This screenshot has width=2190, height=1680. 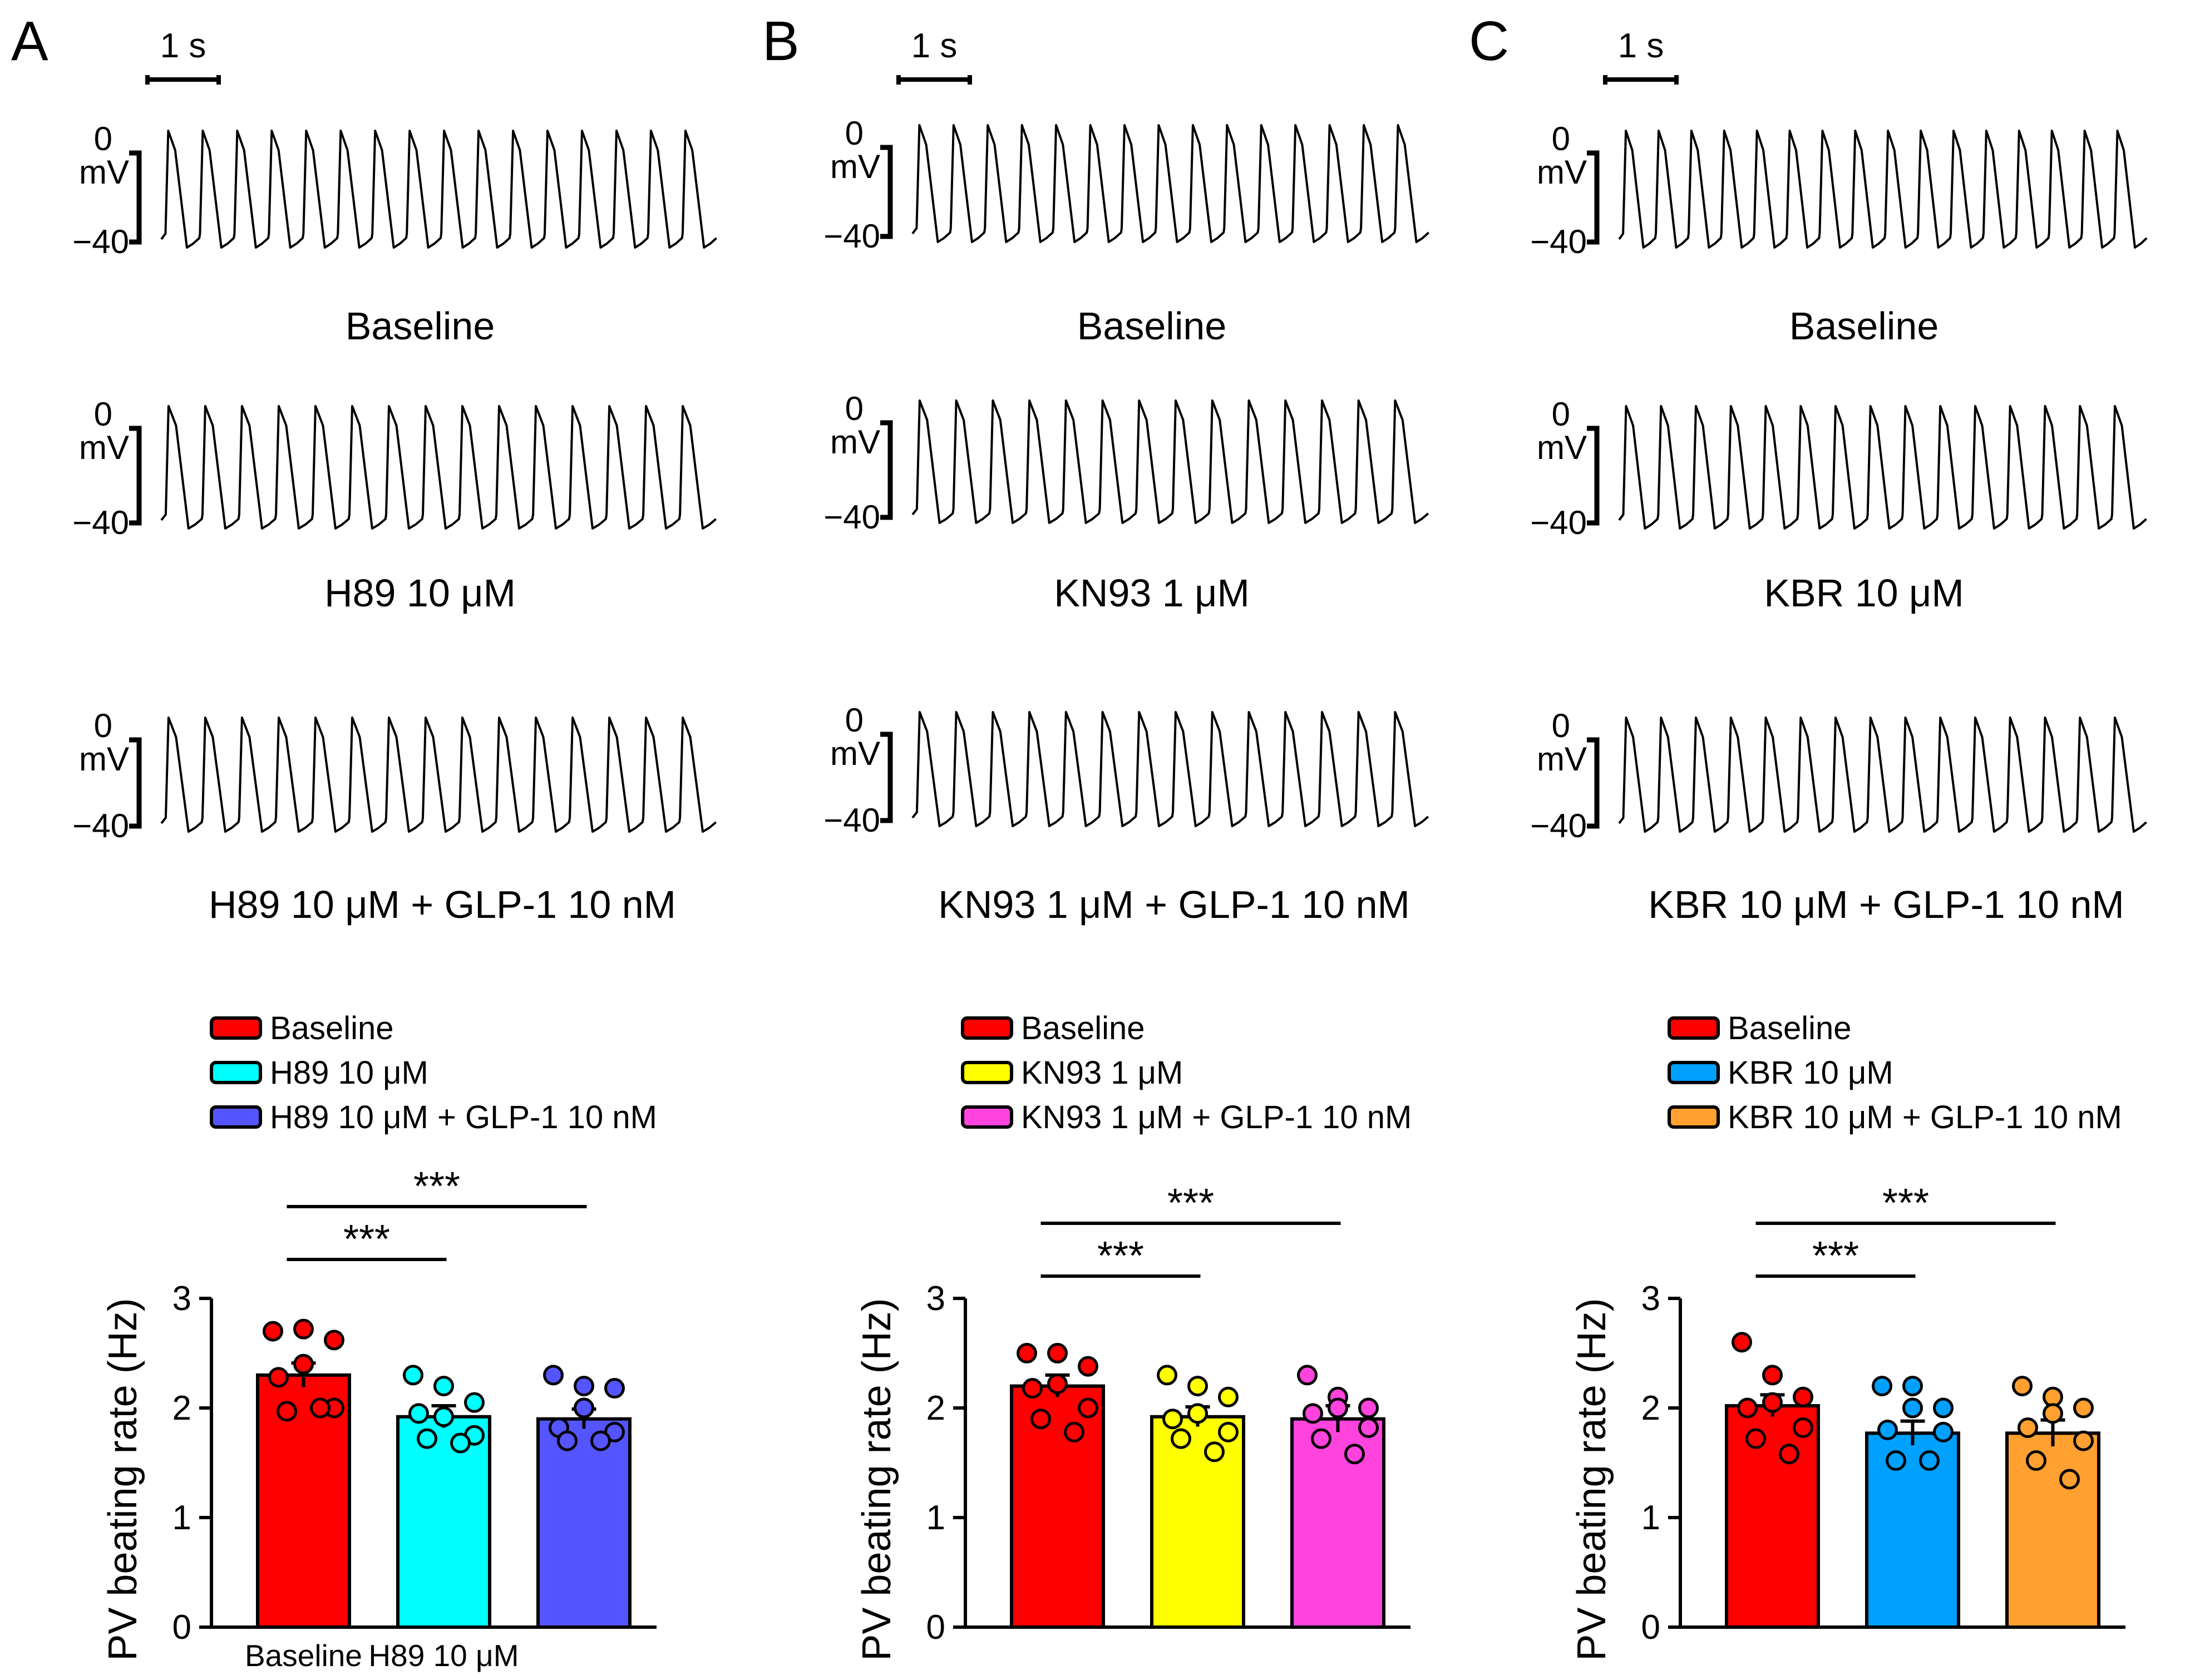 I want to click on trace-group: 0mV −40 KBR 10 μM, so click(x=1838, y=505).